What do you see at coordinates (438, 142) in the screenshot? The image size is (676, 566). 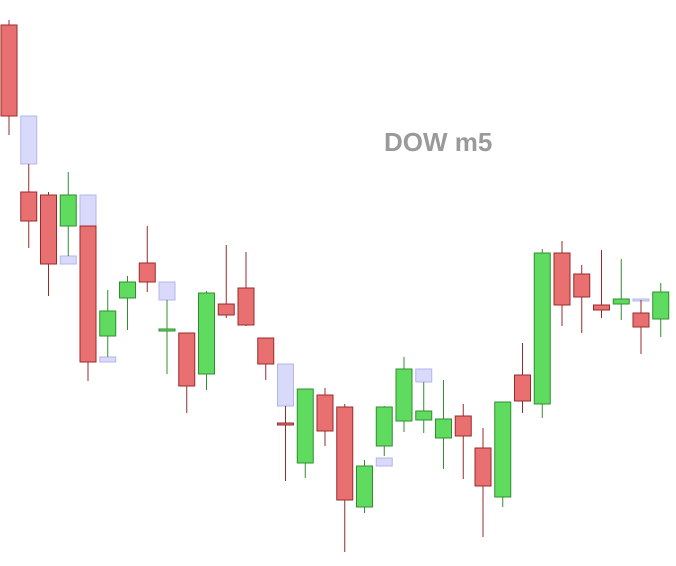 I see `chart-title: DOW m5` at bounding box center [438, 142].